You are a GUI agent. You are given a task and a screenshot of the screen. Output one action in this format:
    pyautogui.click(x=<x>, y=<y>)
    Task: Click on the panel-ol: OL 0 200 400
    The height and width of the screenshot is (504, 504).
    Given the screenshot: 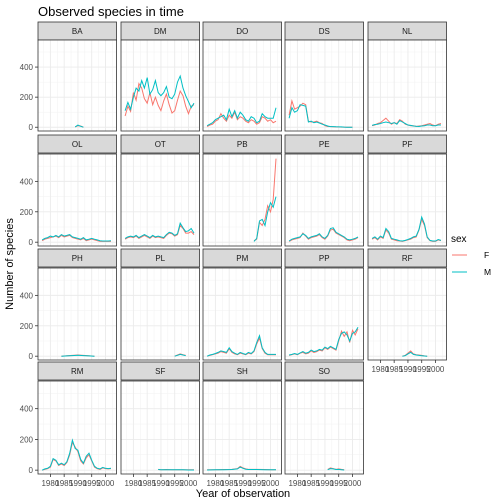 What is the action you would take?
    pyautogui.click(x=68, y=190)
    